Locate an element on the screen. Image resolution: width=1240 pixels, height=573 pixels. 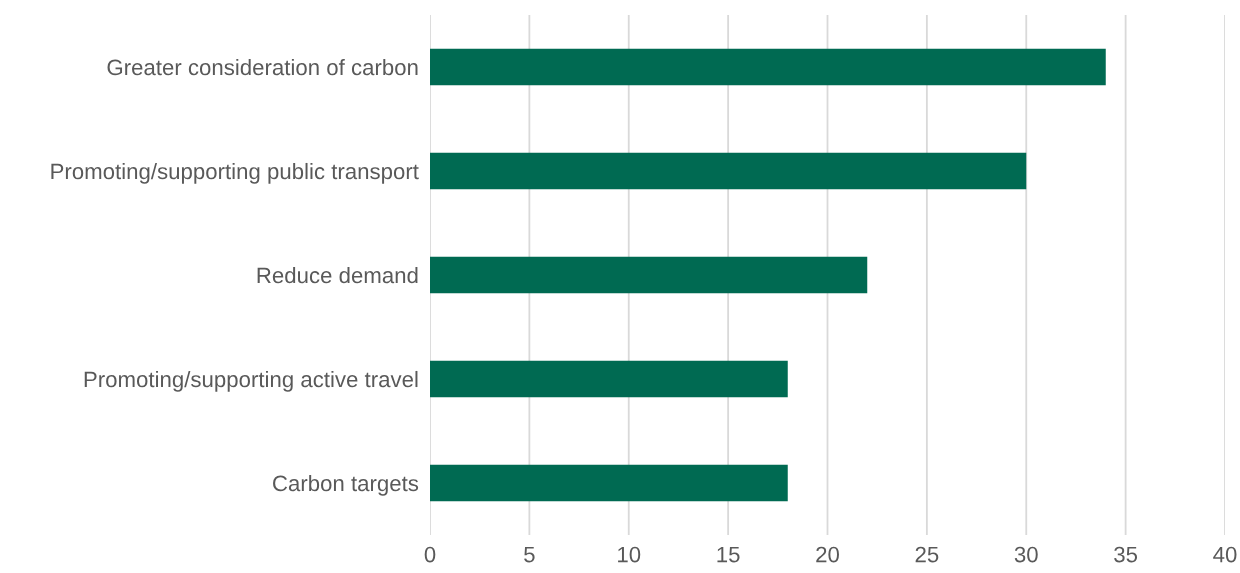
x-tick-label: 25 is located at coordinates (927, 554).